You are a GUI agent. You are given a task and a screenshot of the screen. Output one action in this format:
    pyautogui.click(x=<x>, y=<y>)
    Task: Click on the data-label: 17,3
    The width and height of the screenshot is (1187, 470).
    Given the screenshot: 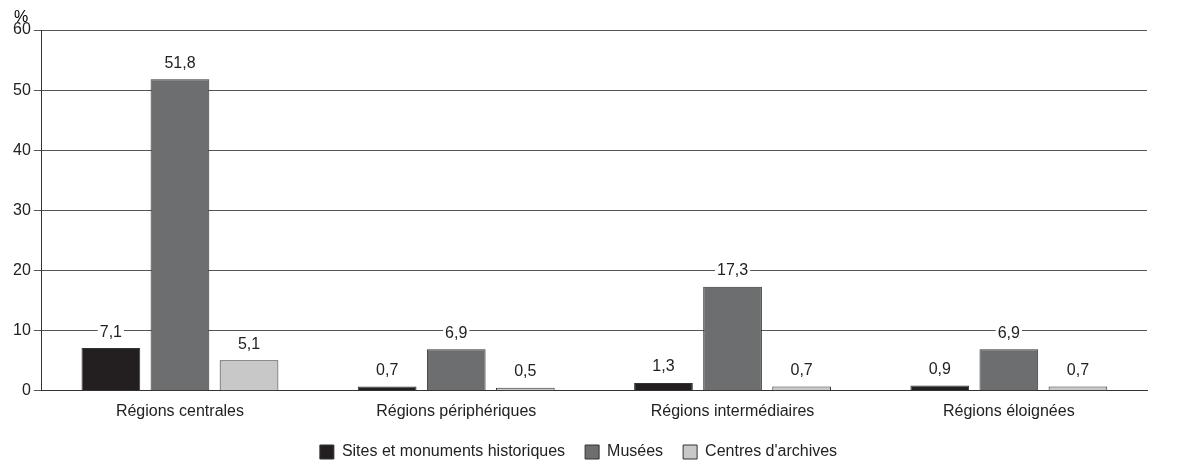 What is the action you would take?
    pyautogui.click(x=732, y=270)
    